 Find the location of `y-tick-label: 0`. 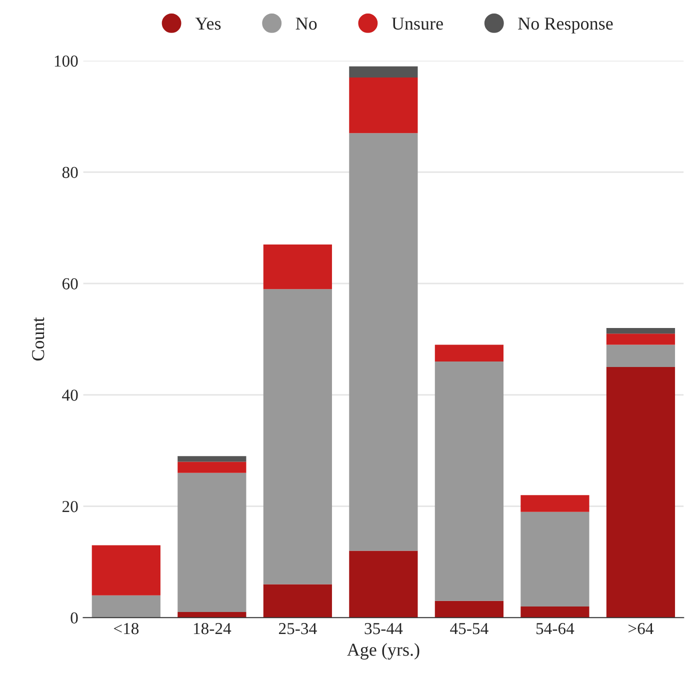

y-tick-label: 0 is located at coordinates (74, 618).